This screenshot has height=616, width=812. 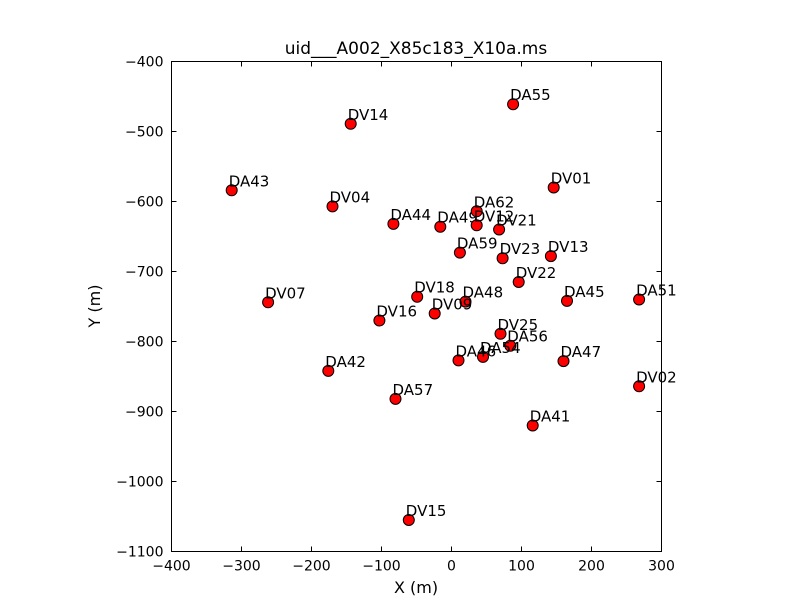 What do you see at coordinates (571, 179) in the screenshot?
I see `antenna-label: DV01` at bounding box center [571, 179].